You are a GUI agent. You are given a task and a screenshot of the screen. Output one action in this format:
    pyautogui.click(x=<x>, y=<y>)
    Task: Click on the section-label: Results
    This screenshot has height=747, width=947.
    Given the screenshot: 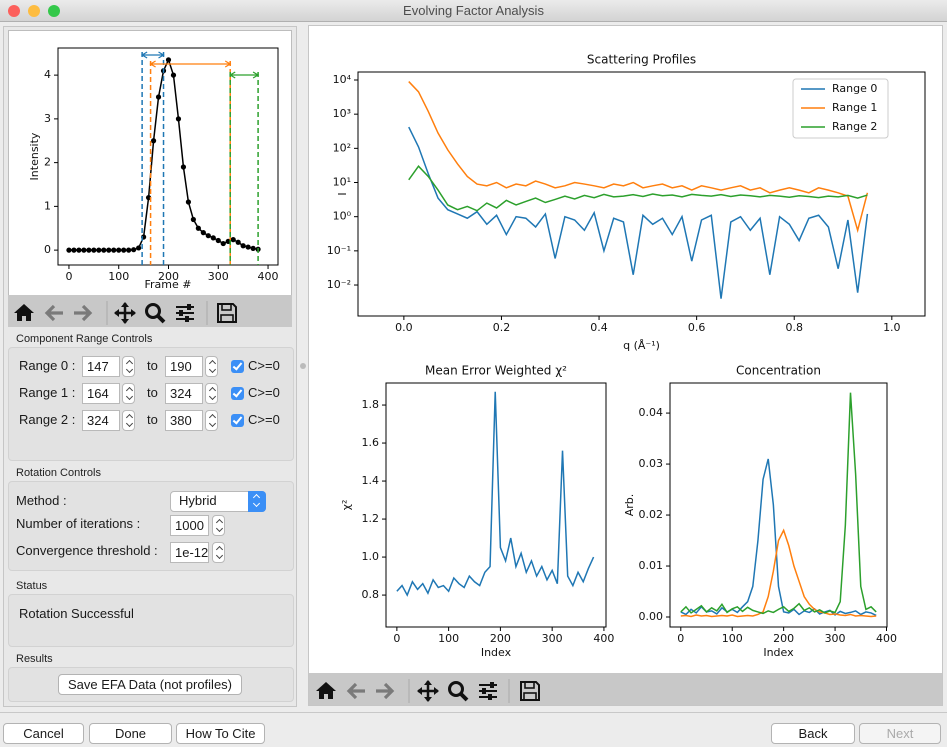 What is the action you would take?
    pyautogui.click(x=34, y=659)
    